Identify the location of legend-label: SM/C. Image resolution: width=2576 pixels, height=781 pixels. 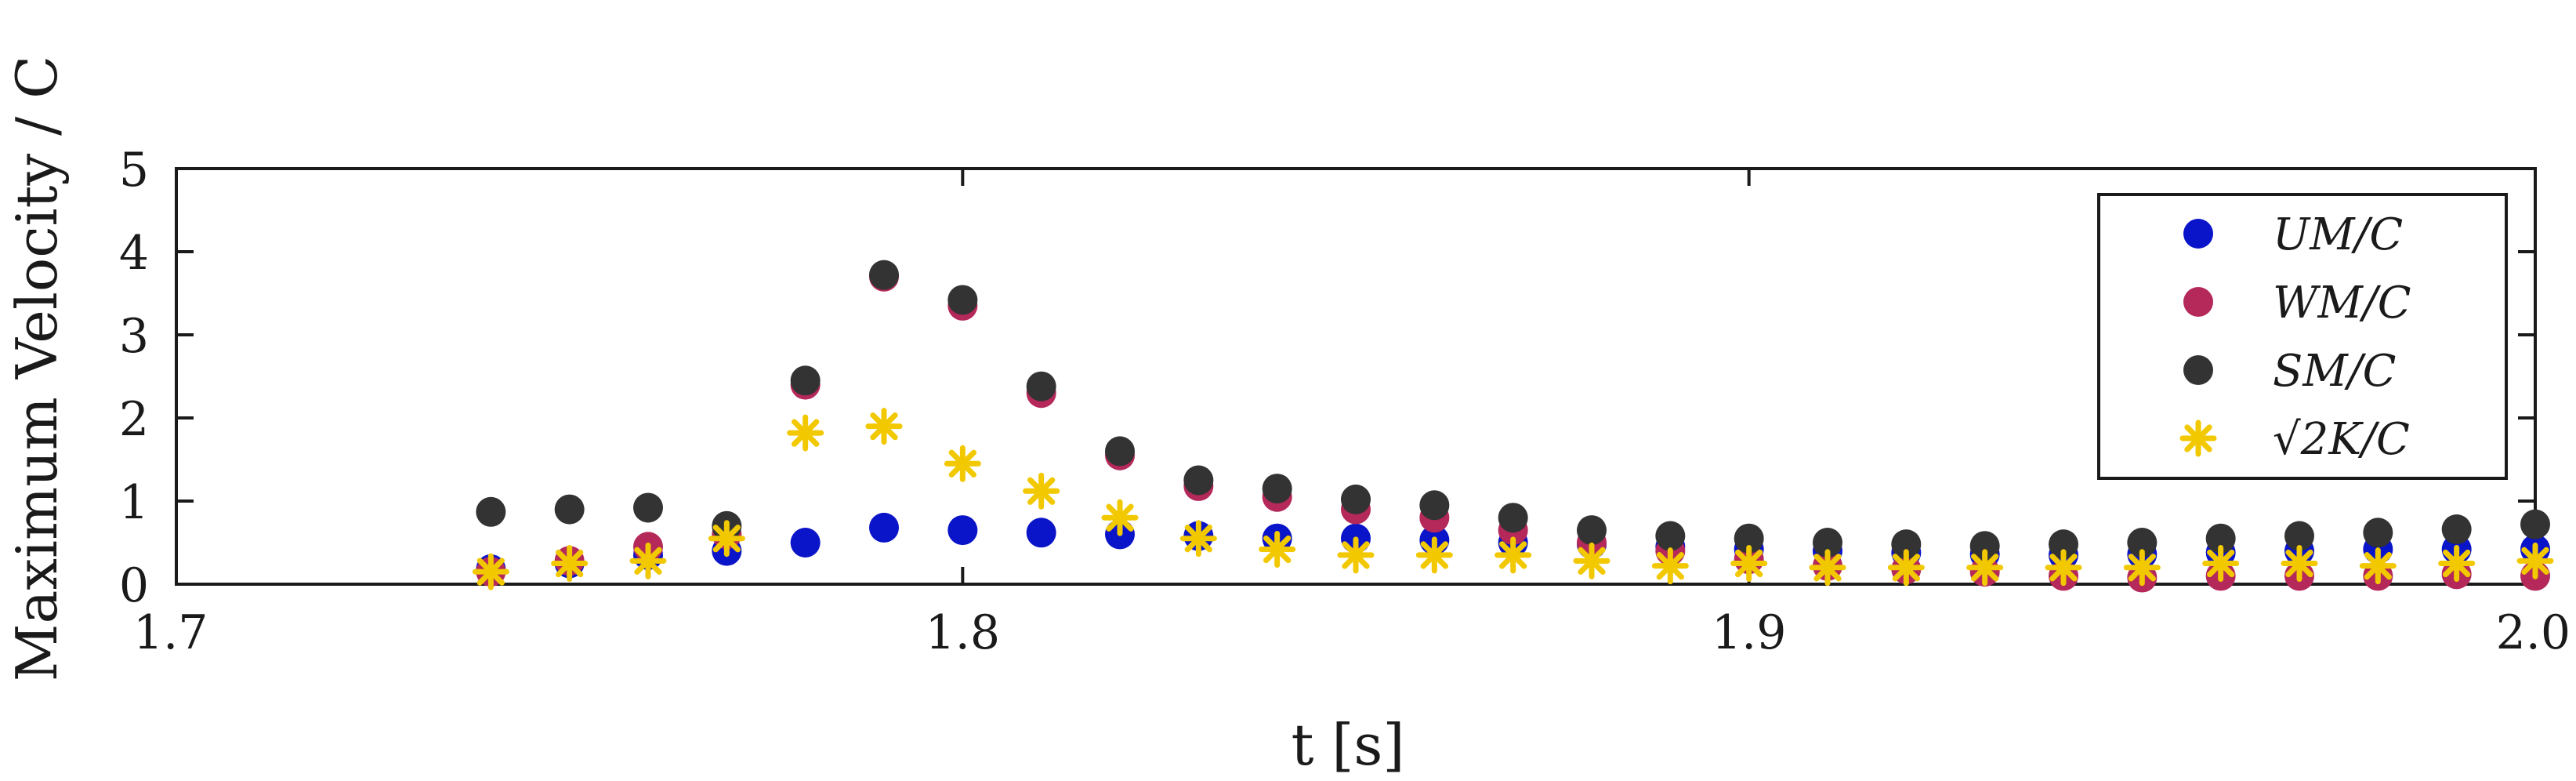
(2334, 371).